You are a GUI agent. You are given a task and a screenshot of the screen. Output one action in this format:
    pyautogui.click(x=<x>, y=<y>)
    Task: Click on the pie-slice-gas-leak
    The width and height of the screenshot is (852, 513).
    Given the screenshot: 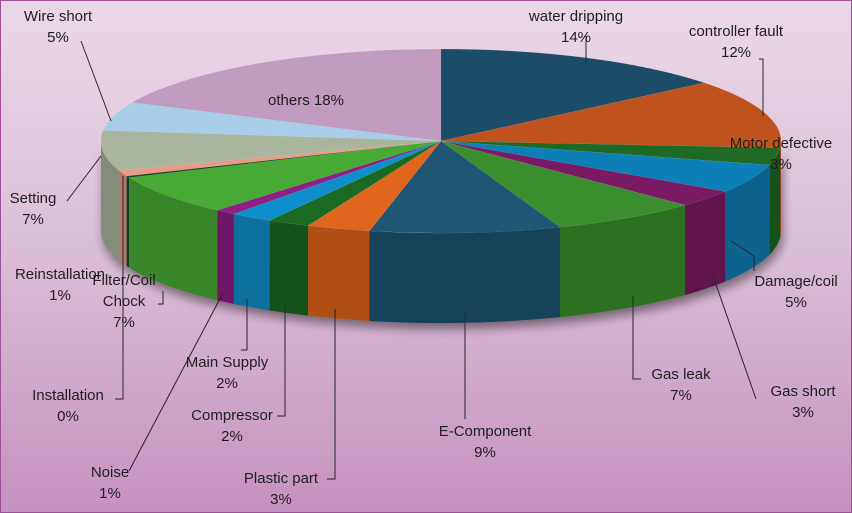 What is the action you would take?
    pyautogui.click(x=563, y=184)
    